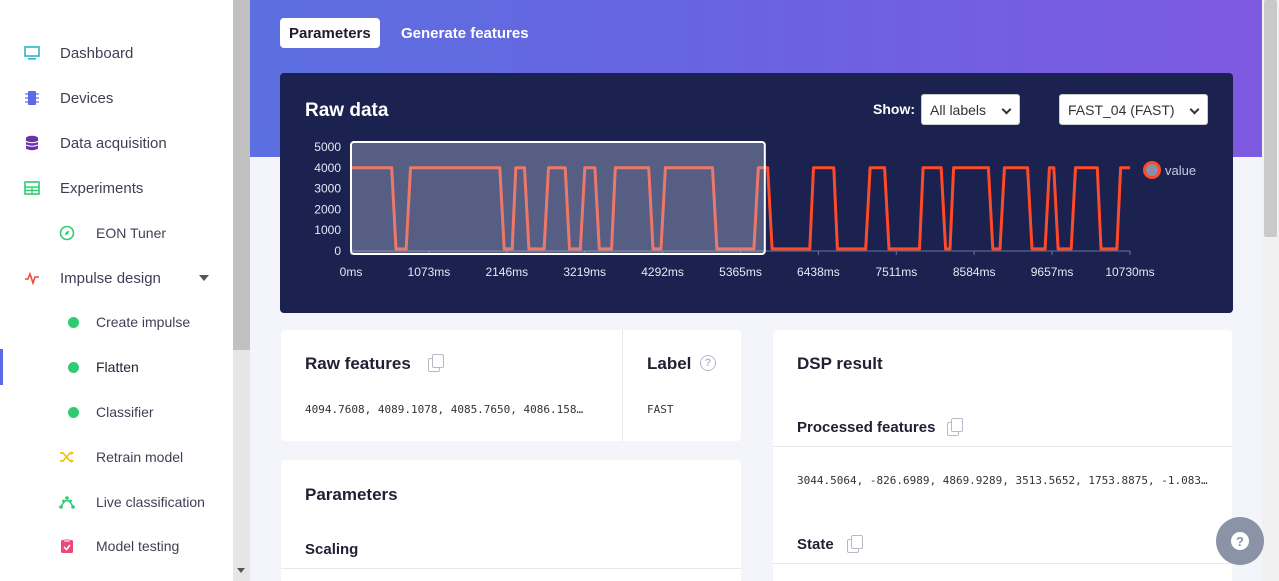 The image size is (1279, 581). What do you see at coordinates (894, 109) in the screenshot?
I see `show-label: Show:` at bounding box center [894, 109].